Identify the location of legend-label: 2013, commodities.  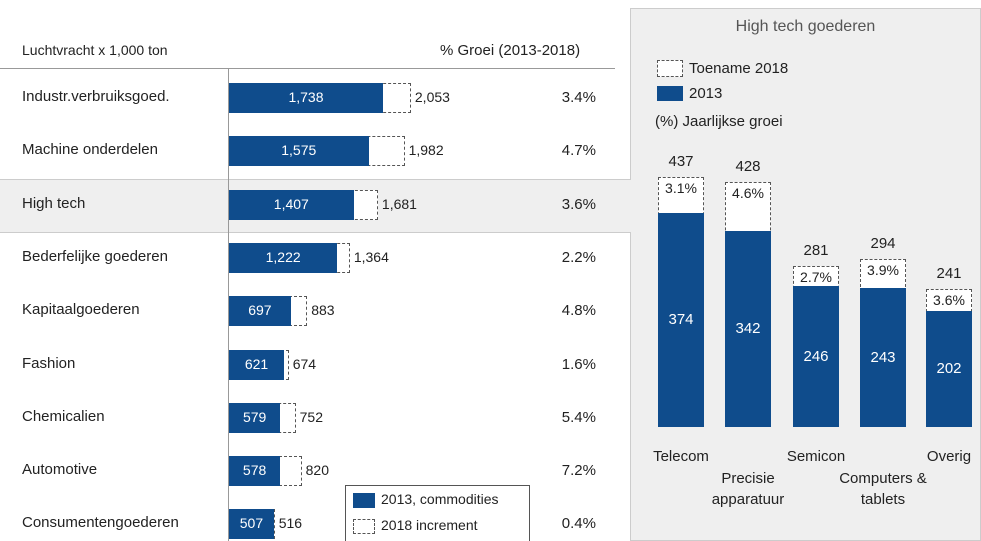
(440, 499).